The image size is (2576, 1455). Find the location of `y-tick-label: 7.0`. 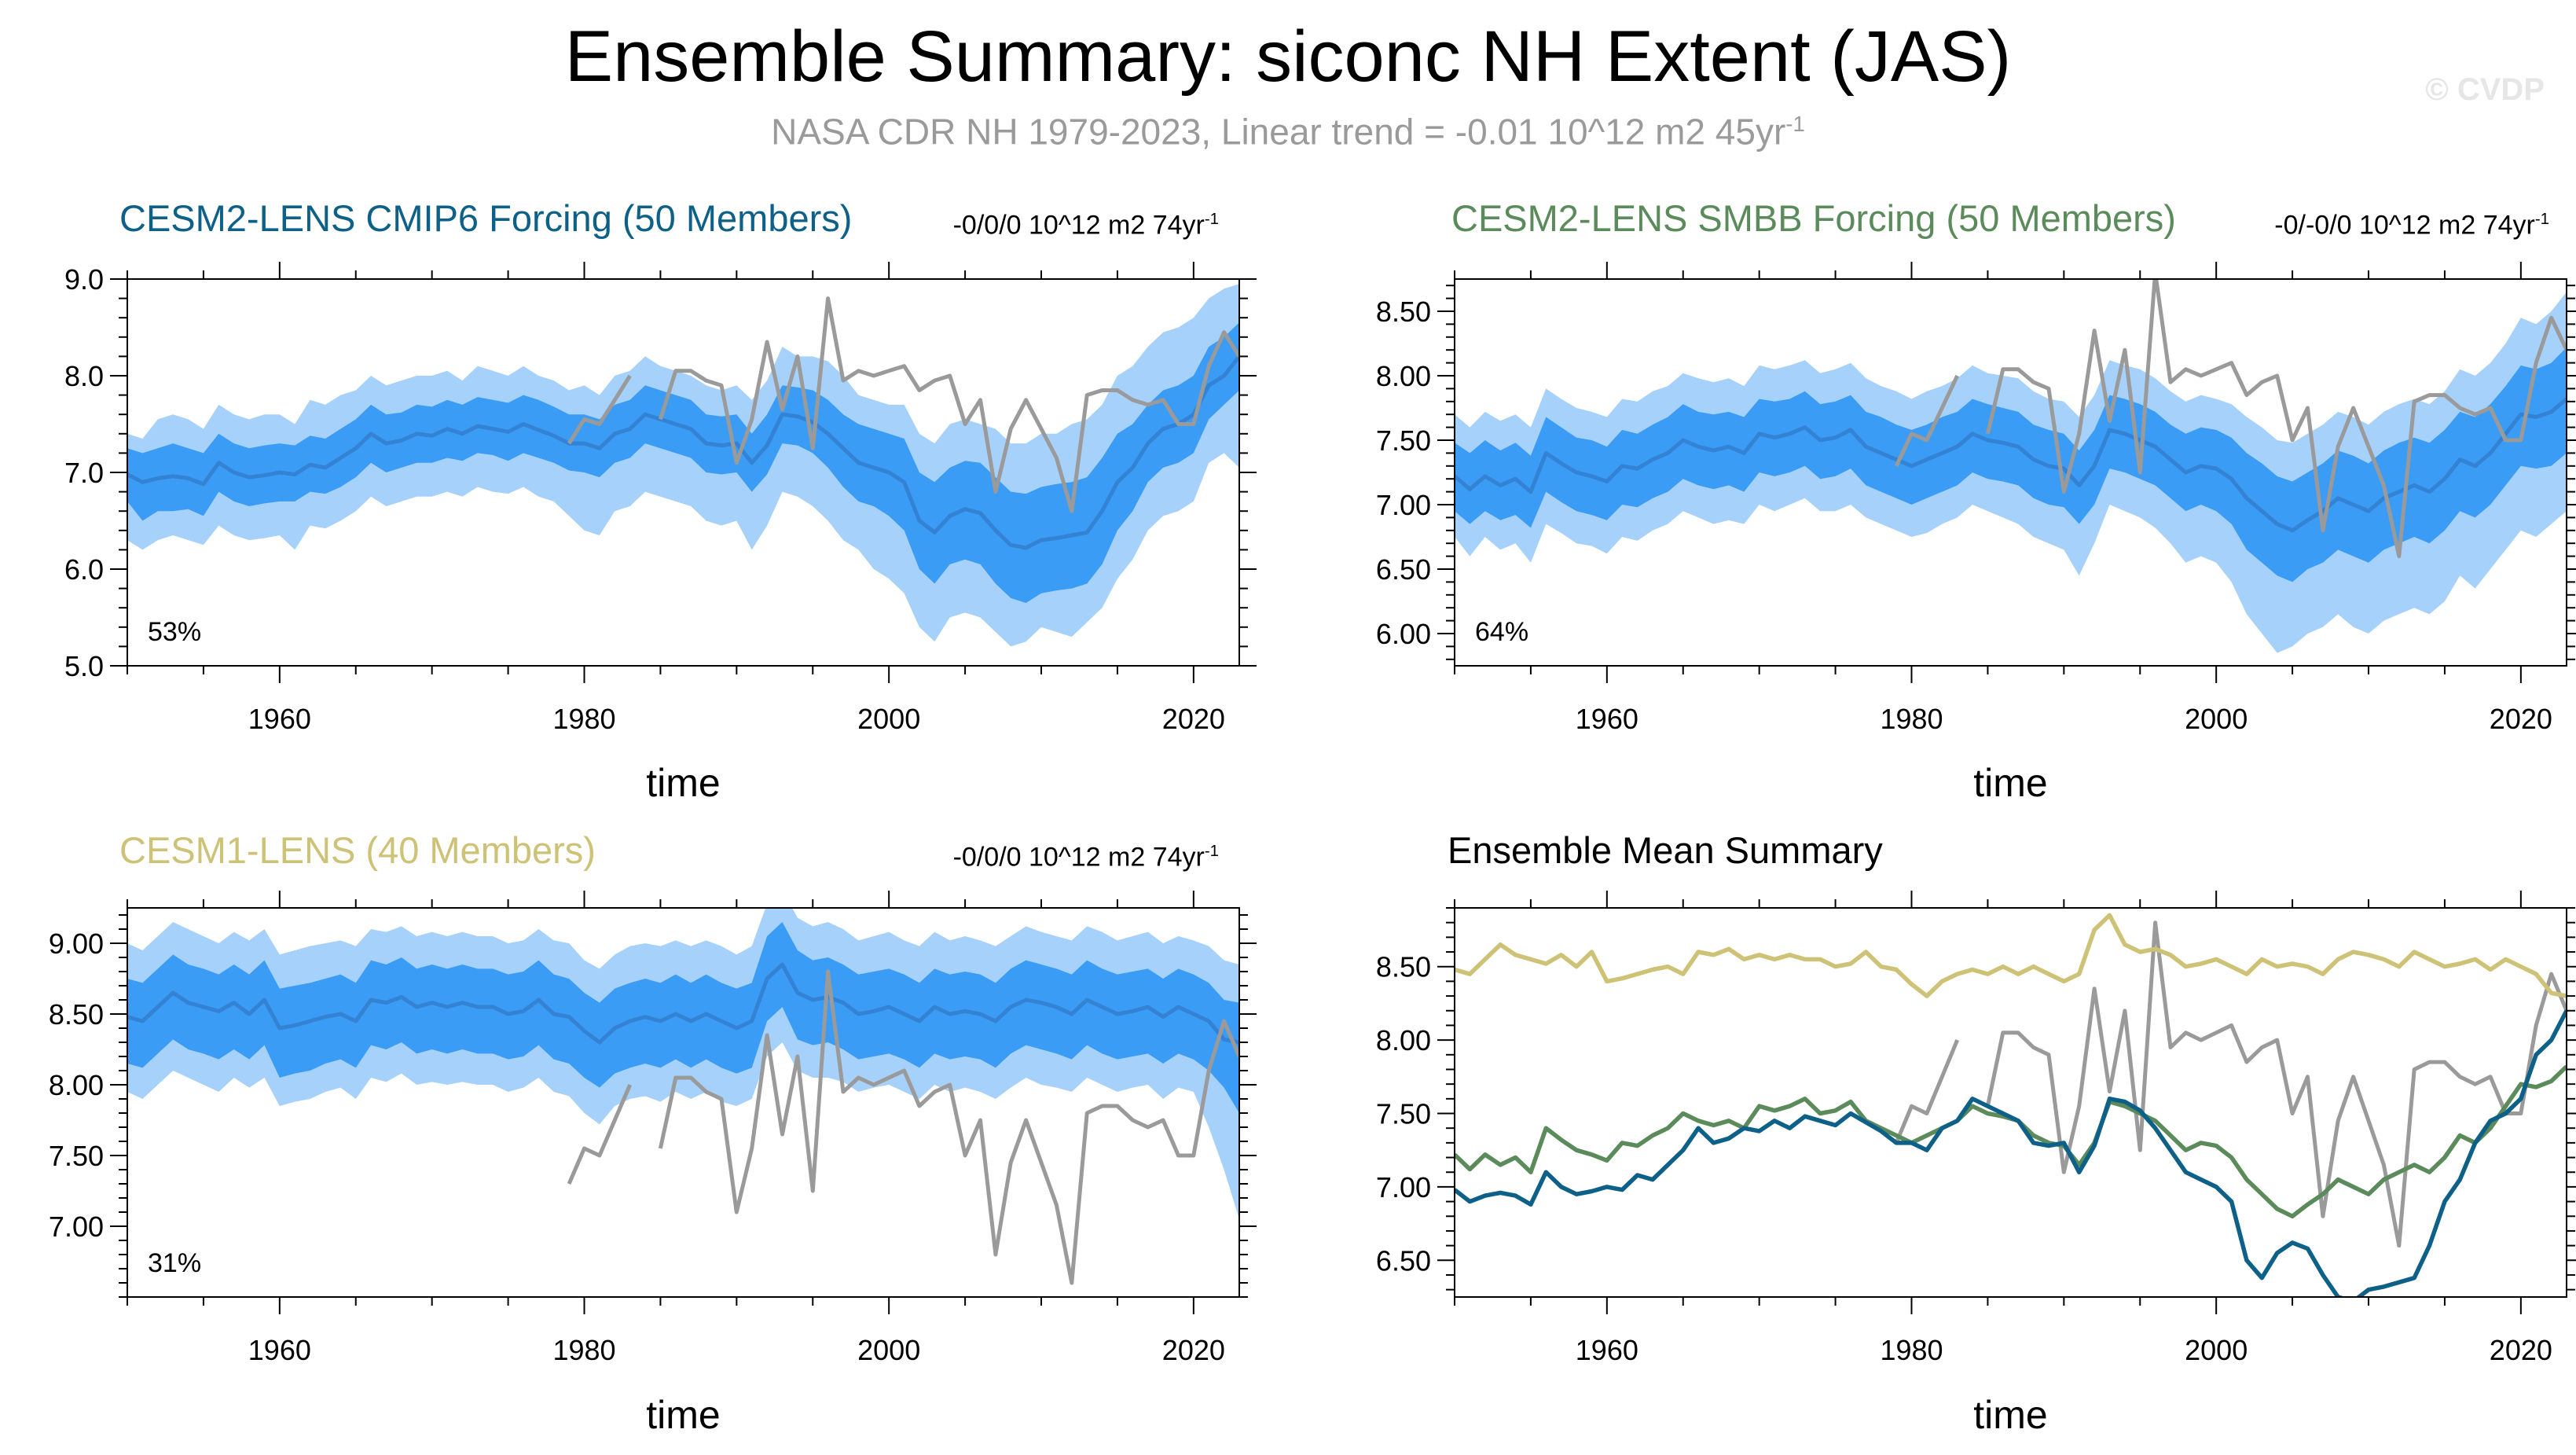

y-tick-label: 7.0 is located at coordinates (84, 473).